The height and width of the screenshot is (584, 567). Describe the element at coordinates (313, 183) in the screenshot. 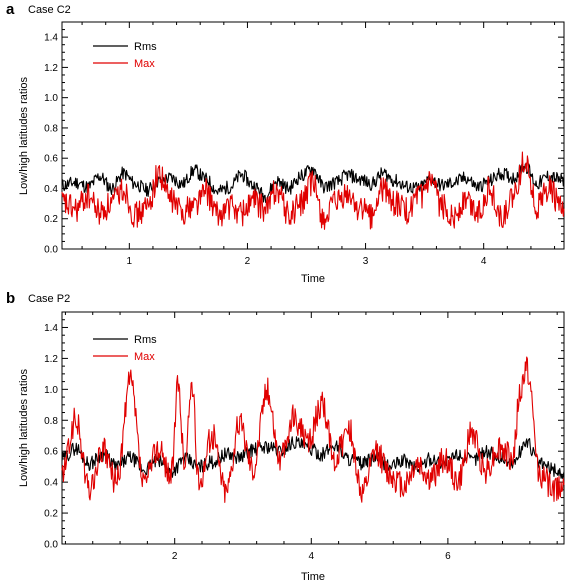

I see `panel-a-series-rms-line` at that location.